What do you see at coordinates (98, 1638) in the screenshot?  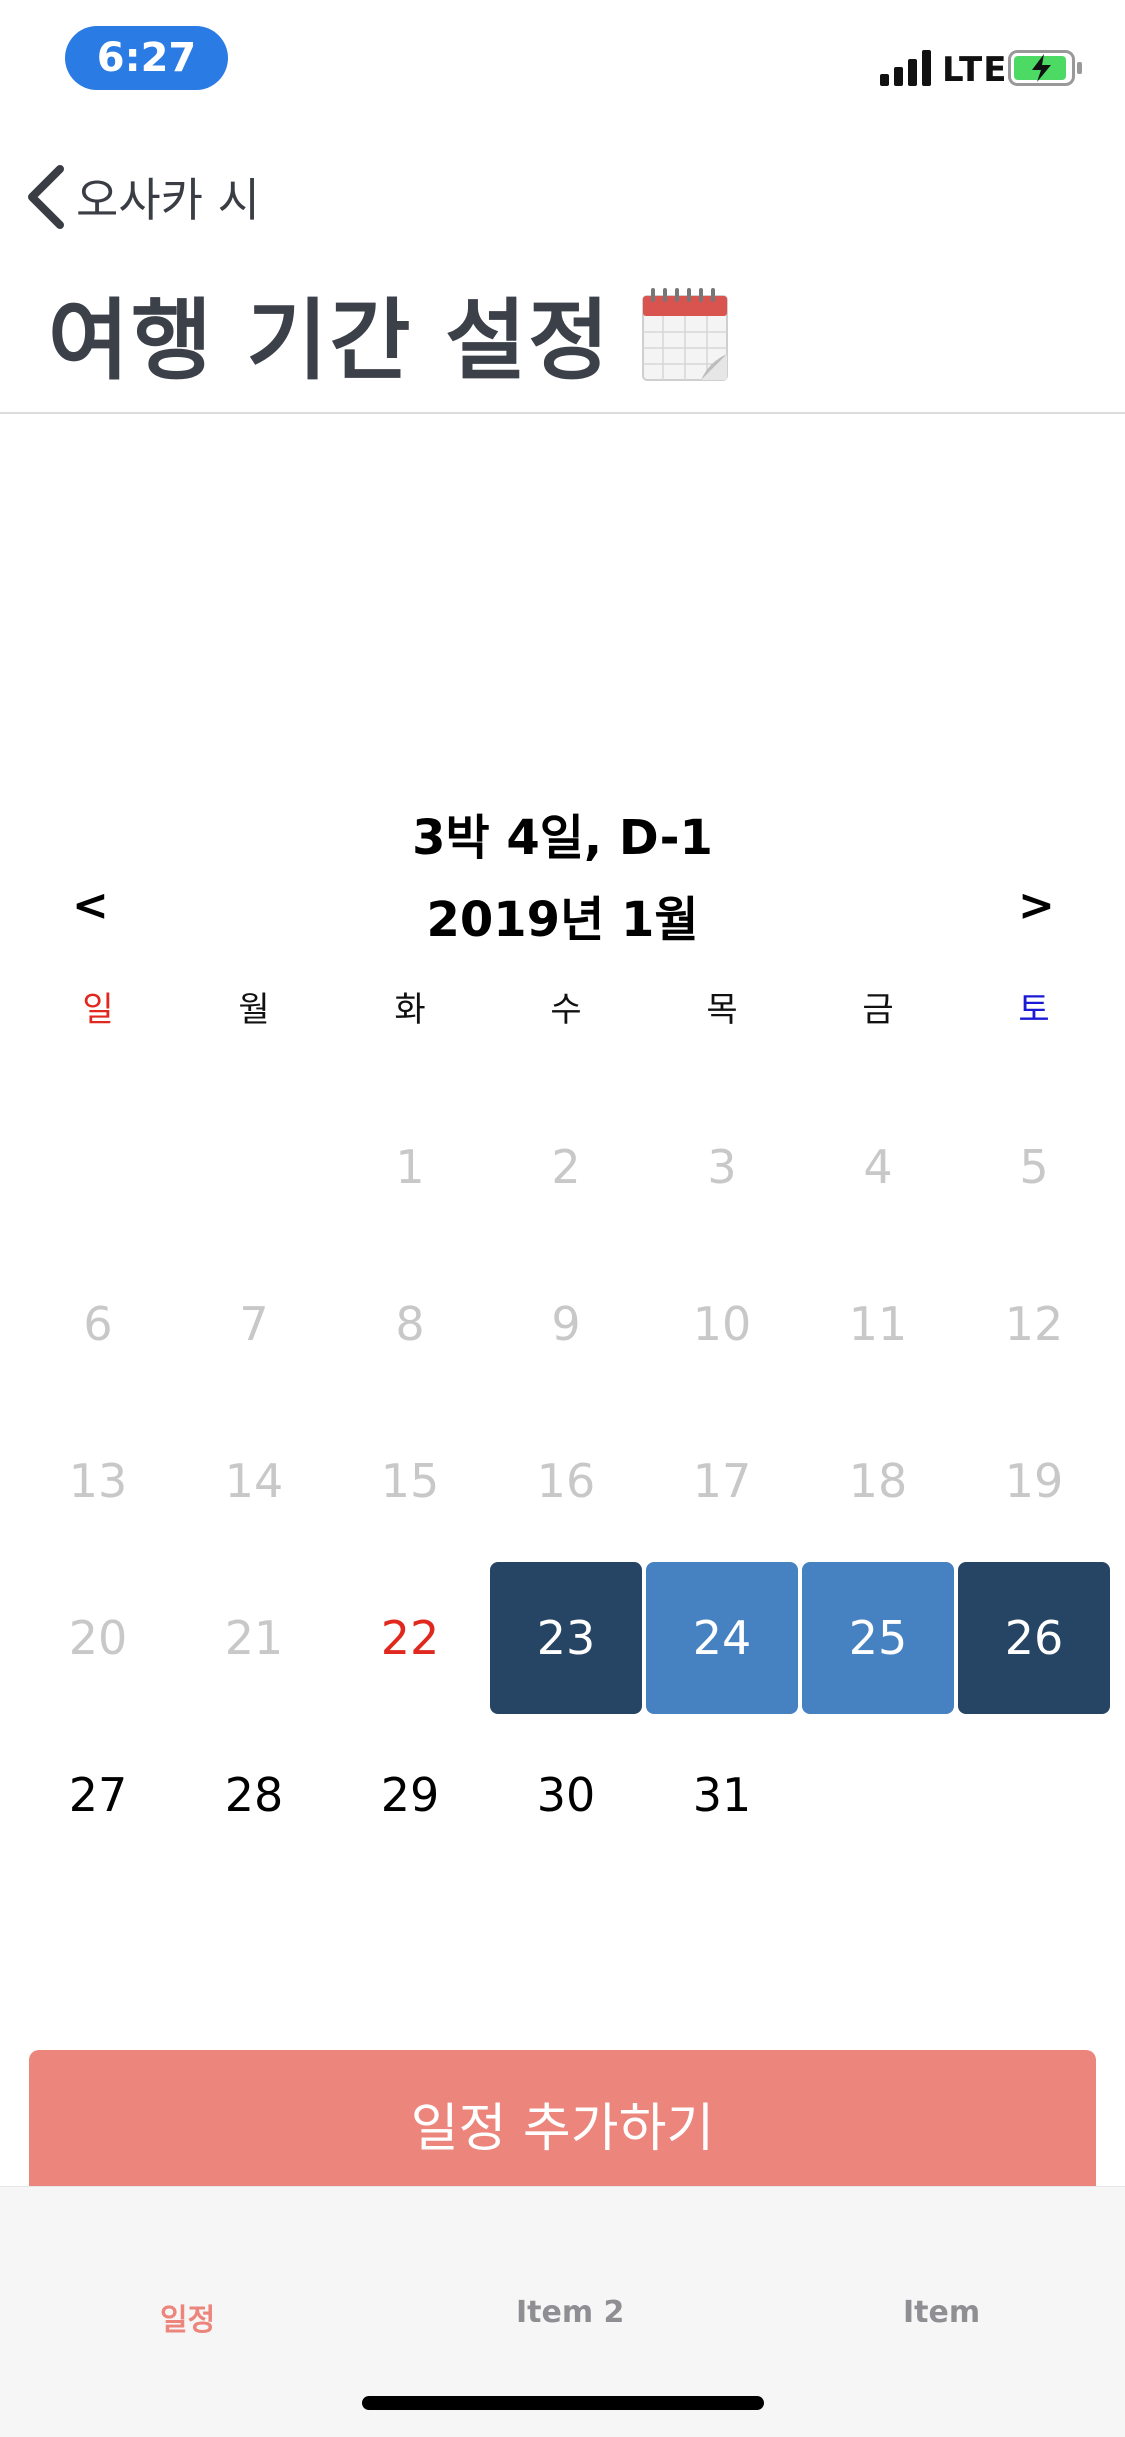 I see `calendar-day: 20` at bounding box center [98, 1638].